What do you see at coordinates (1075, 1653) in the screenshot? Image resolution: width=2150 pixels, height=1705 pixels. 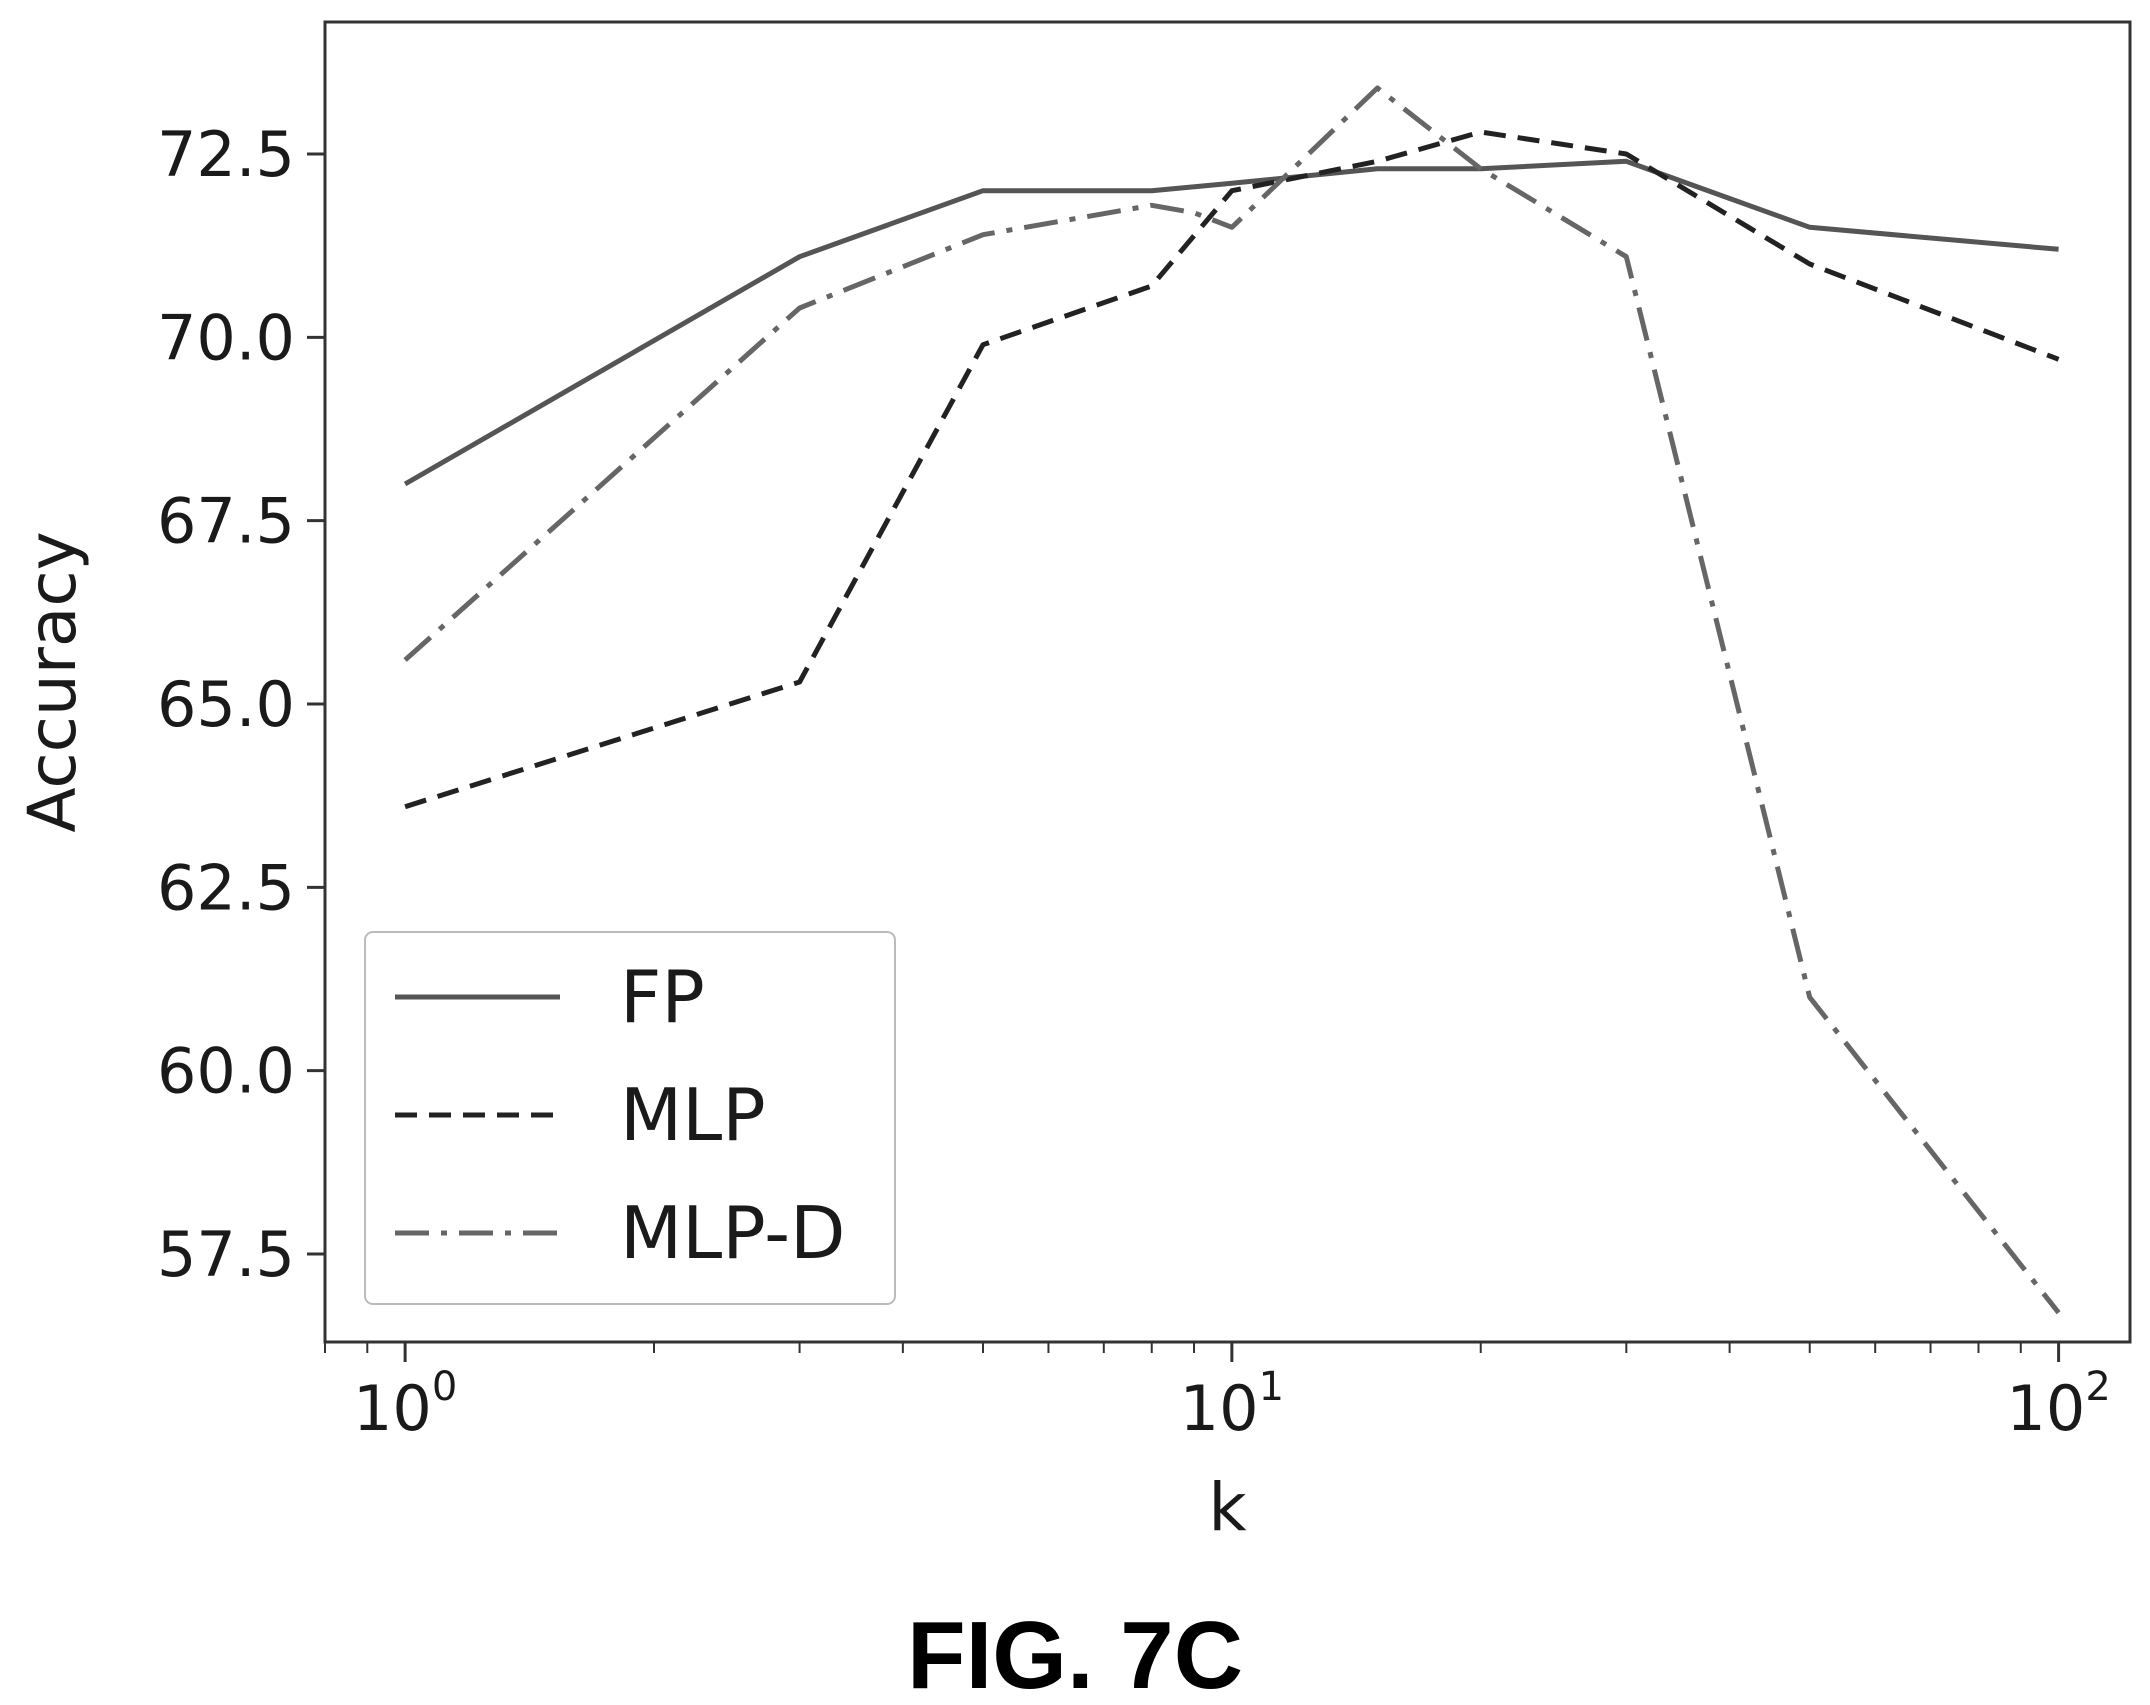 I see `figure-caption: FIG. 7C` at bounding box center [1075, 1653].